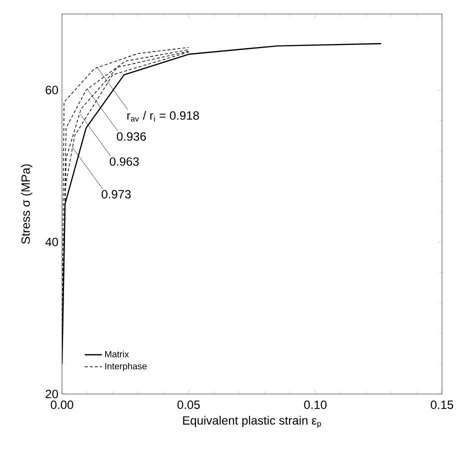 The width and height of the screenshot is (466, 452). I want to click on annotation: 0.973, so click(116, 194).